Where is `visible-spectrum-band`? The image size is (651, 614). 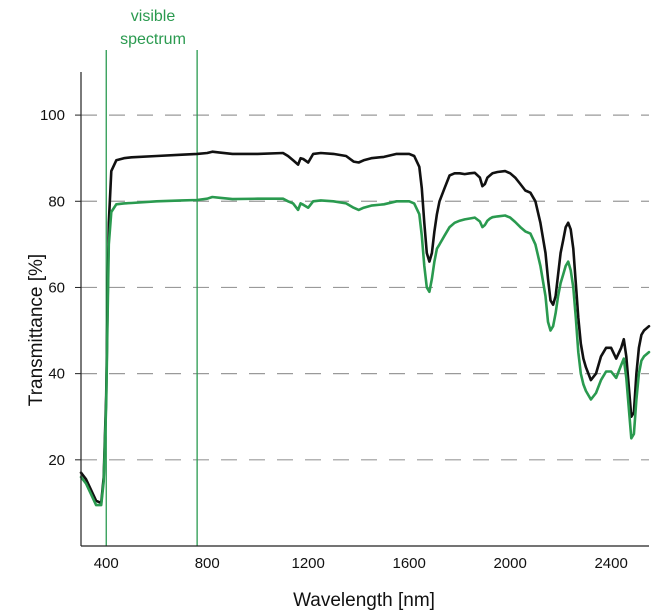 visible-spectrum-band is located at coordinates (151, 298).